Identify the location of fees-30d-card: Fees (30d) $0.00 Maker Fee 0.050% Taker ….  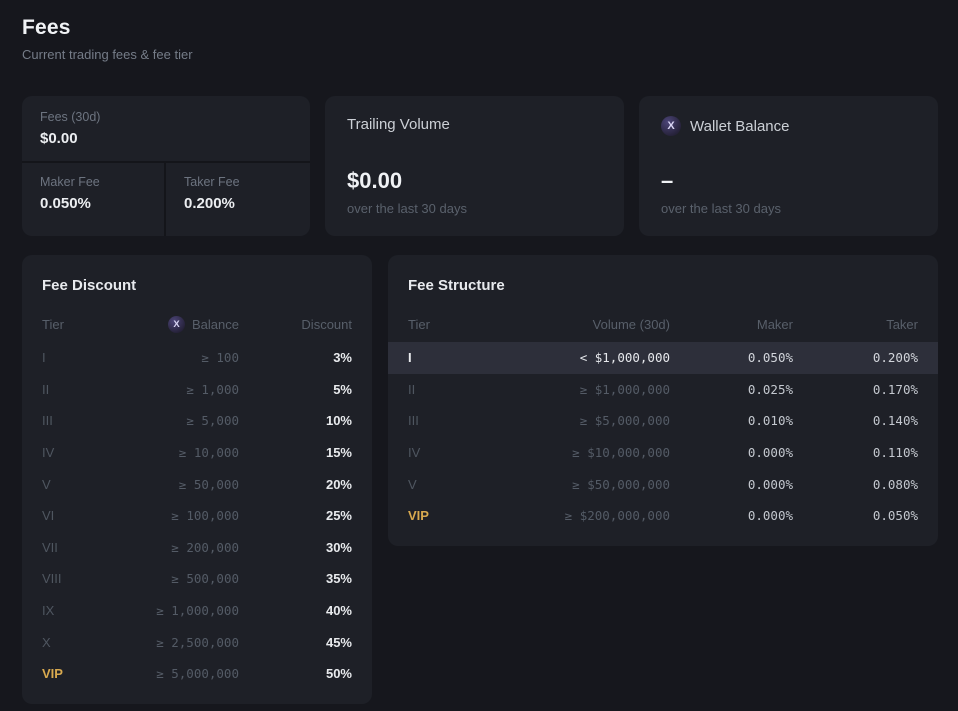
(166, 166).